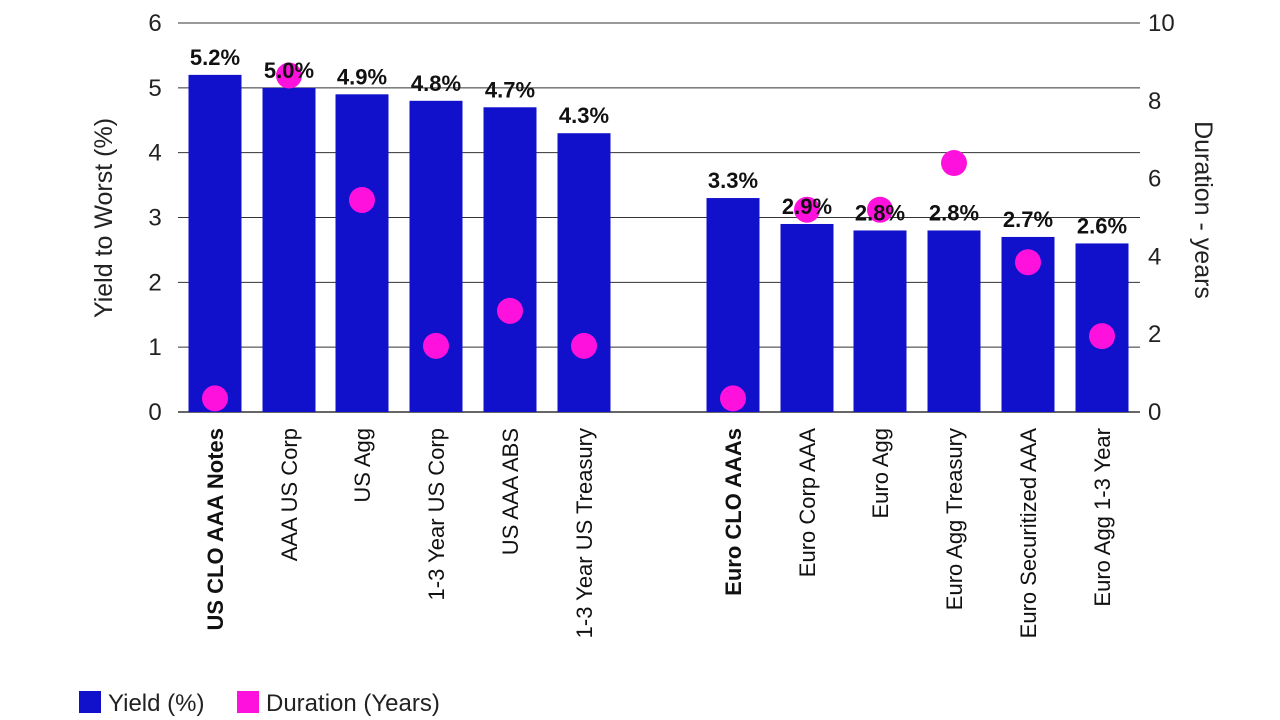 The height and width of the screenshot is (720, 1280). What do you see at coordinates (880, 473) in the screenshot?
I see `category-label: Euro Agg` at bounding box center [880, 473].